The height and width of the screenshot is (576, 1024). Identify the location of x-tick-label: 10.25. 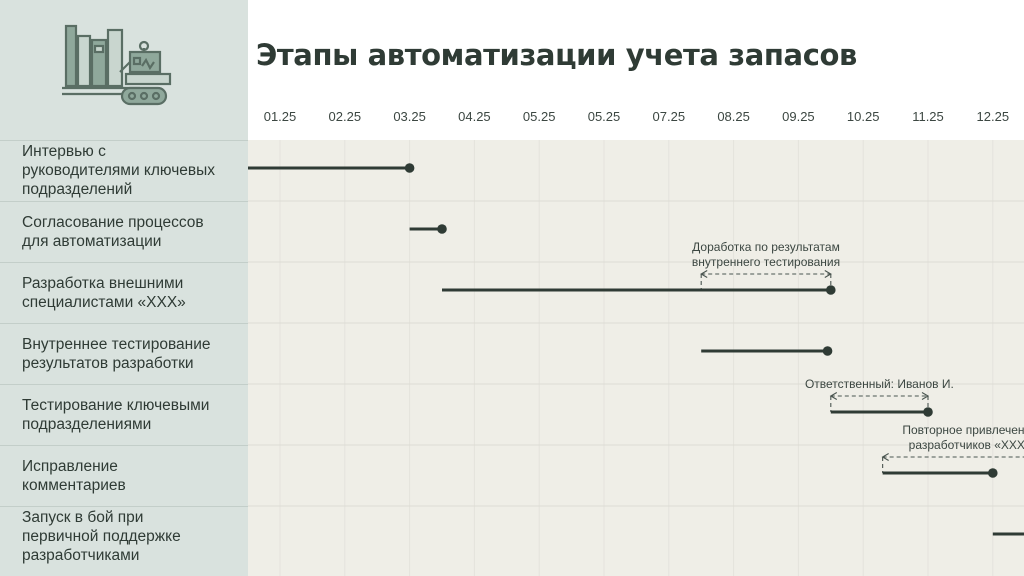
(863, 116).